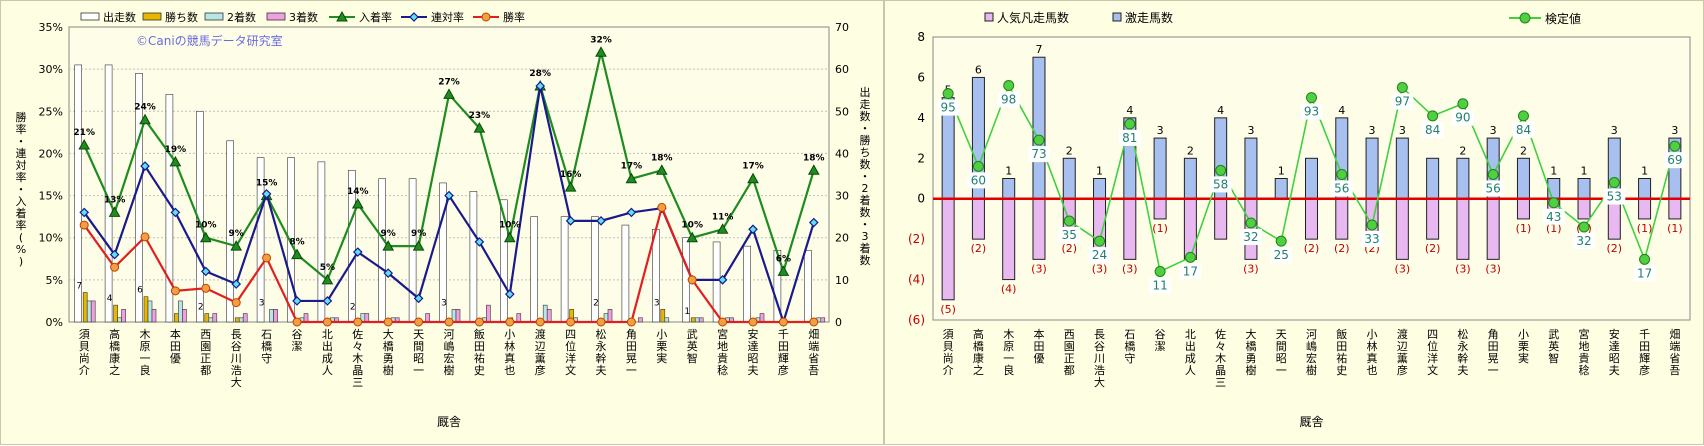  Describe the element at coordinates (753, 358) in the screenshot. I see `x-tick-label-char: 昭` at that location.